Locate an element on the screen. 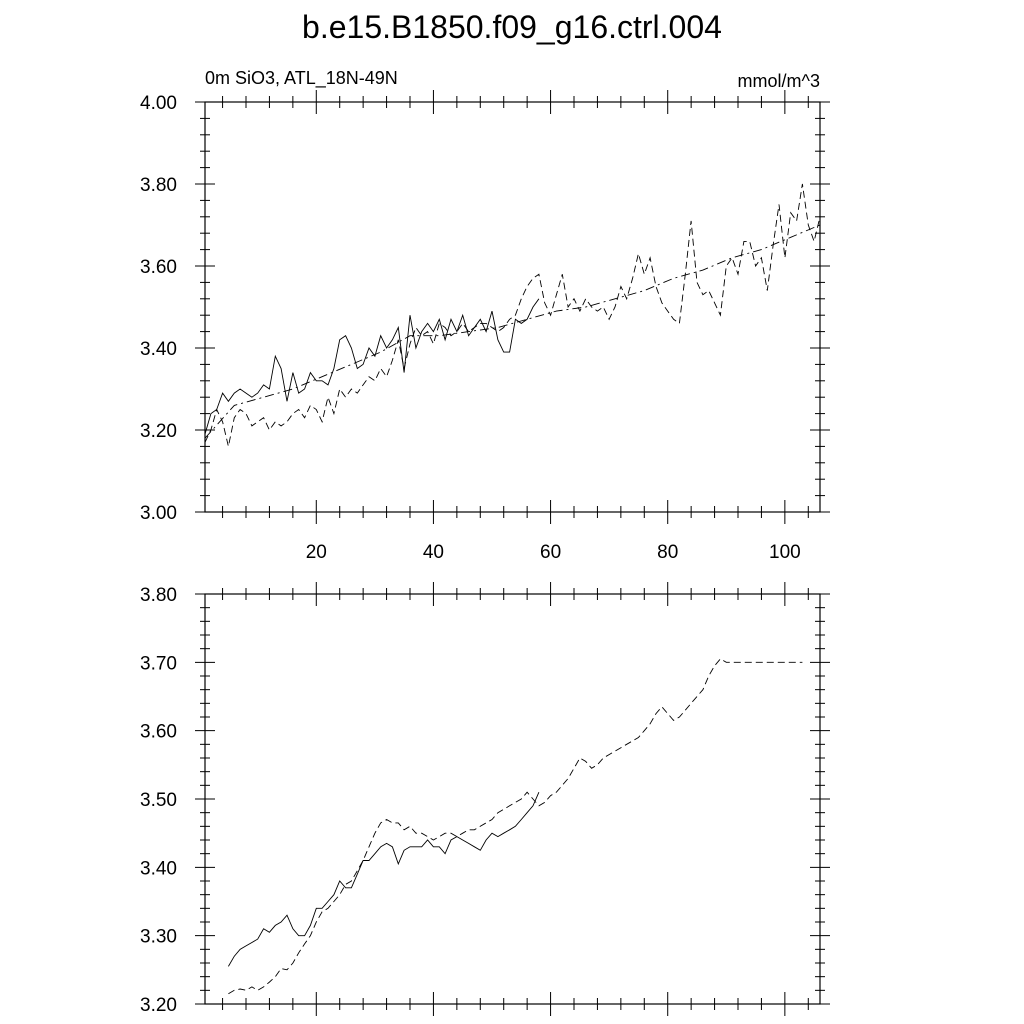 This screenshot has height=1024, width=1024. top-x-tick-label: 40 is located at coordinates (433, 552).